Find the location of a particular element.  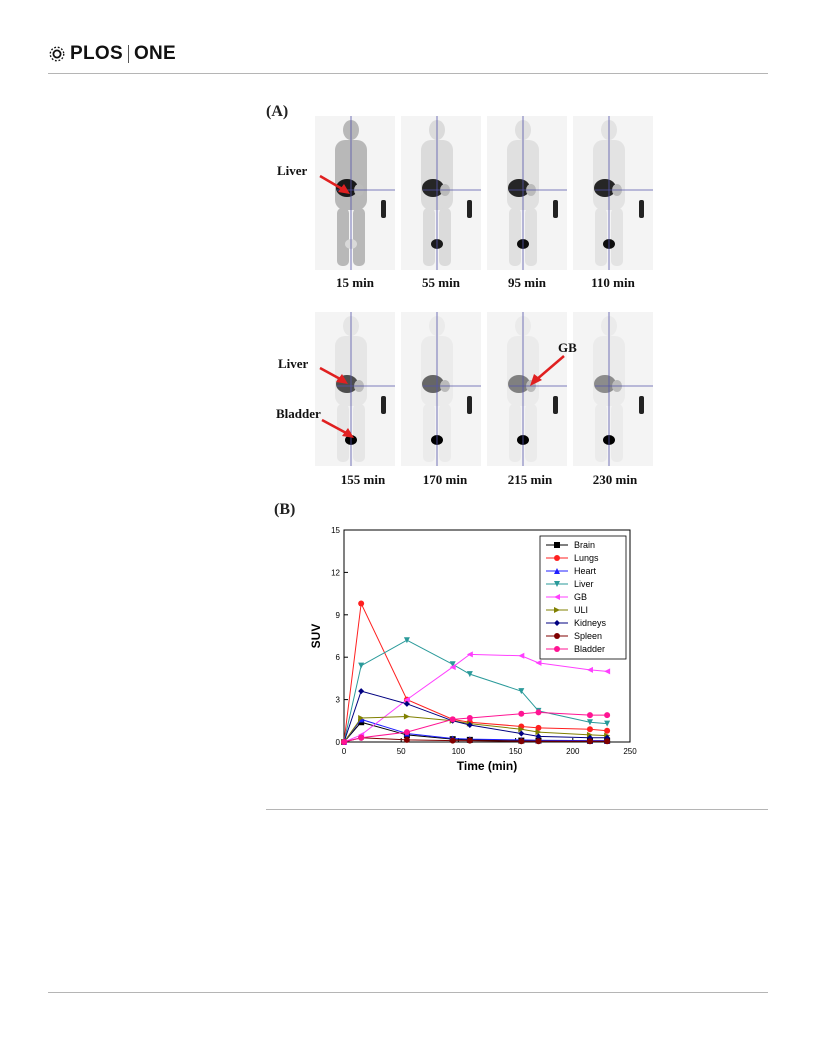

series-bladder is located at coordinates (476, 727).